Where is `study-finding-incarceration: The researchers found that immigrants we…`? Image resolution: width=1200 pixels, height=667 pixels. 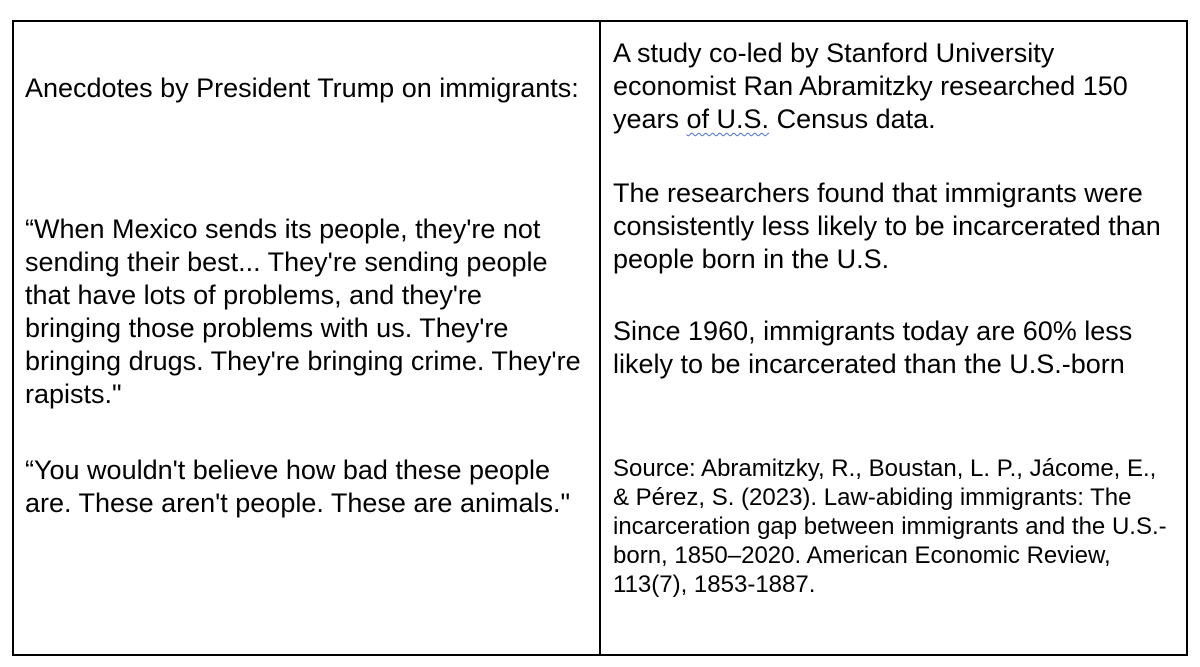 study-finding-incarceration: The researchers found that immigrants we… is located at coordinates (887, 226).